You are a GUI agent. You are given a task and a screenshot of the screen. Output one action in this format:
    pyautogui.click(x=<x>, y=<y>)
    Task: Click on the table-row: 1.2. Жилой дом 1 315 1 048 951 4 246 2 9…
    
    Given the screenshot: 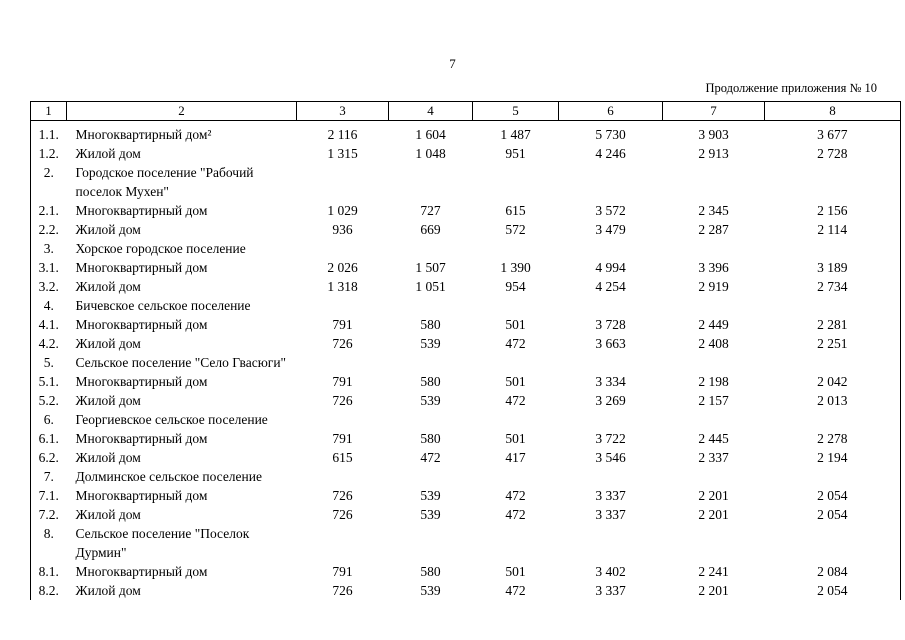 What is the action you would take?
    pyautogui.click(x=465, y=153)
    